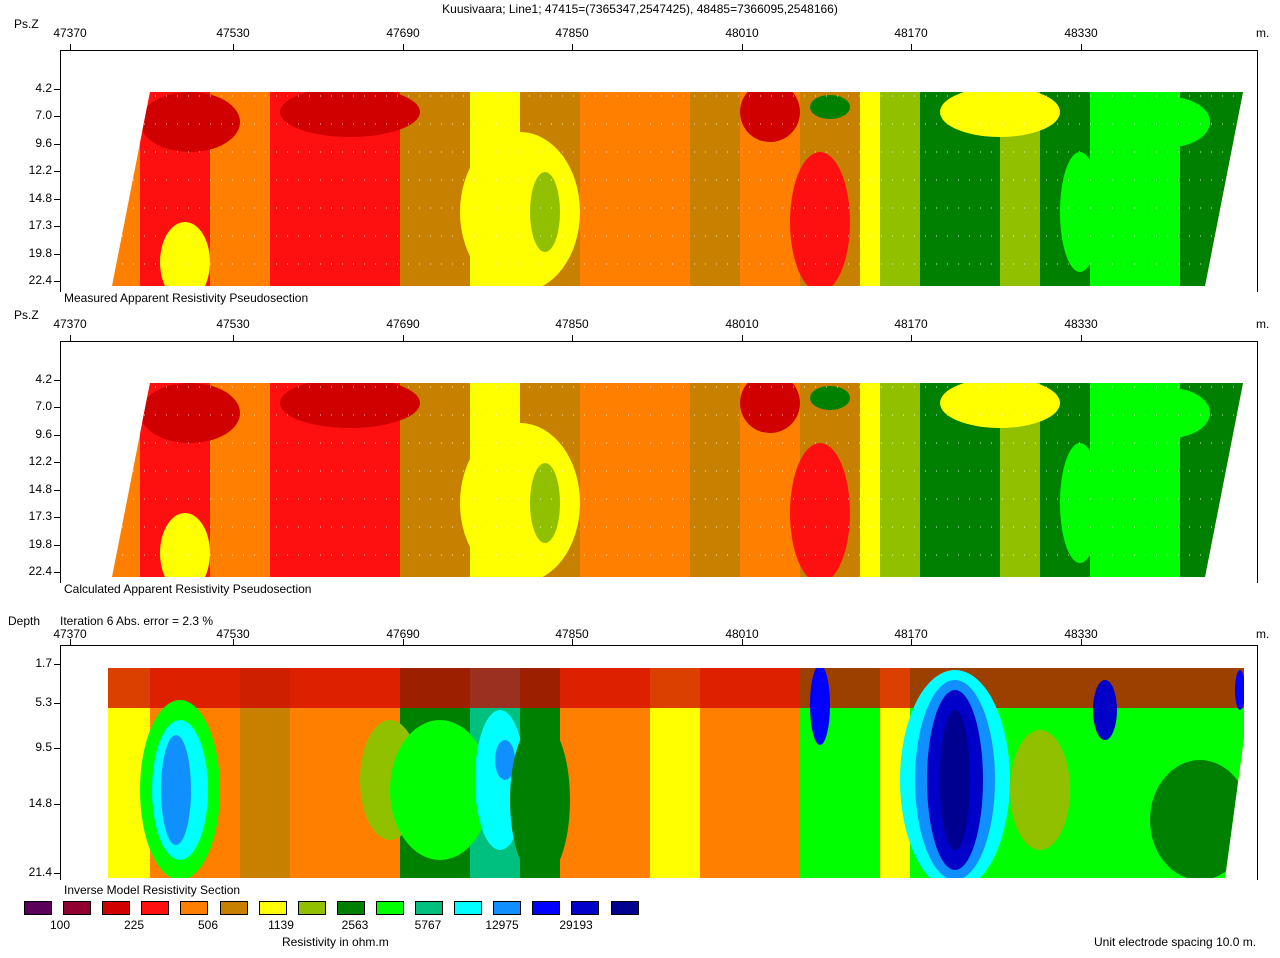  Describe the element at coordinates (1081, 324) in the screenshot. I see `panel2-x-tick-label: 48330` at that location.